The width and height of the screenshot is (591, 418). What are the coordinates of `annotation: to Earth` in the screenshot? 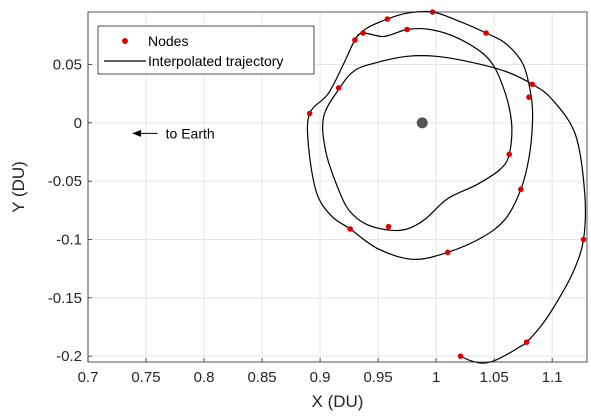 It's located at (173, 133).